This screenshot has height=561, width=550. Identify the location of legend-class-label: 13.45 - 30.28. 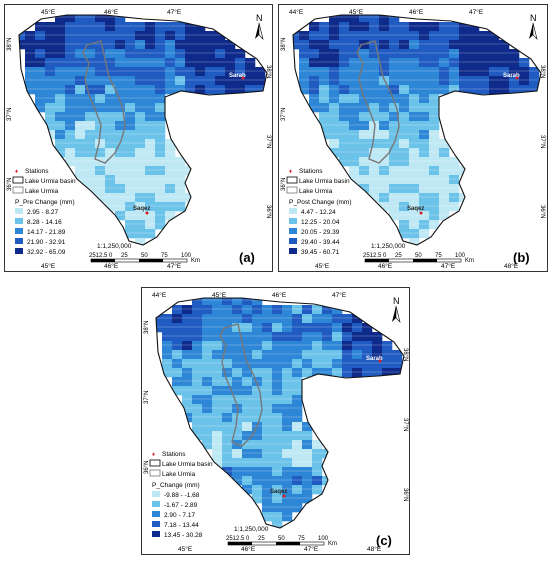
(183, 535).